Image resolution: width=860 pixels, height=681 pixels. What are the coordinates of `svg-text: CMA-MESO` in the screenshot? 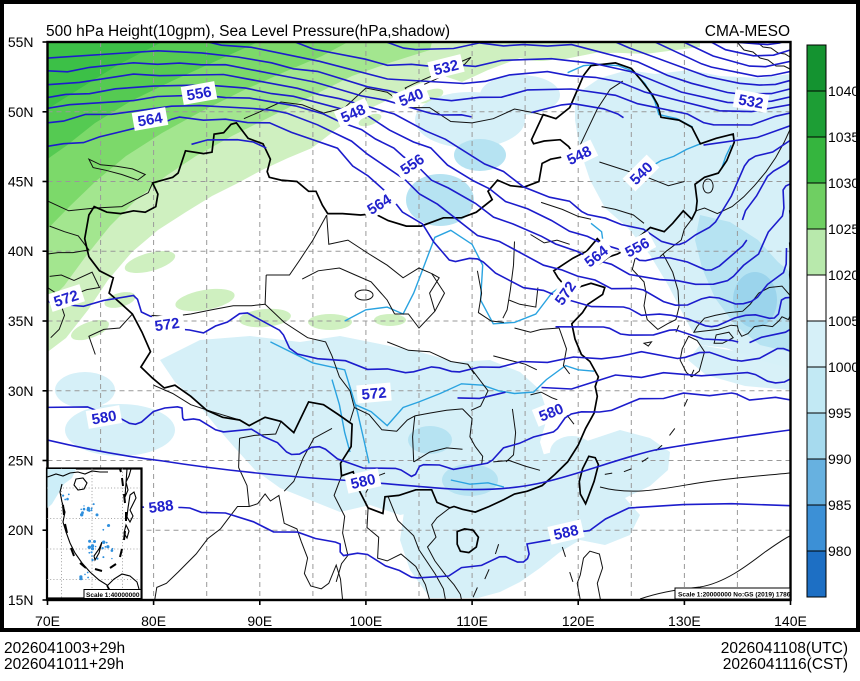 It's located at (747, 31).